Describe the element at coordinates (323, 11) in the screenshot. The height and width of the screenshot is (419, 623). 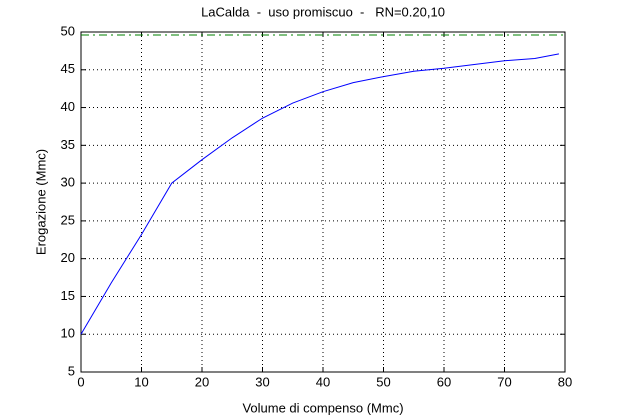
I see `chart-title: LaCalda - uso promiscuo - RN=0.20,10` at that location.